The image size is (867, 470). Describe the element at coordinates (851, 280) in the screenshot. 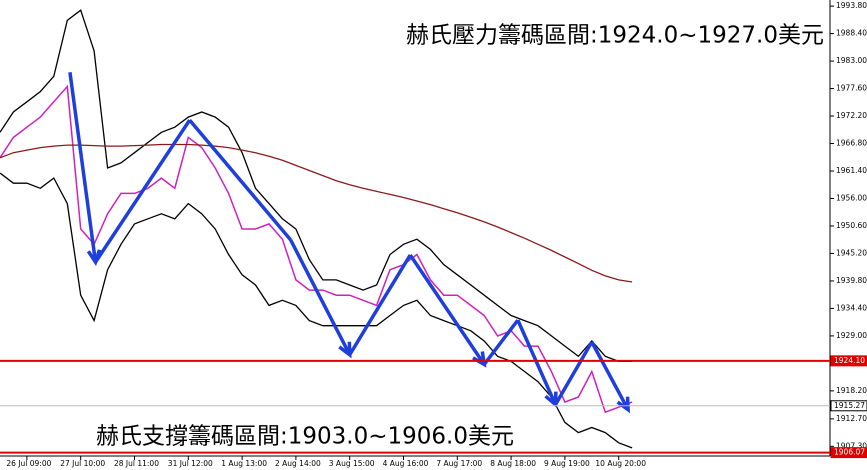

I see `y-tick-label: 1939.80` at that location.